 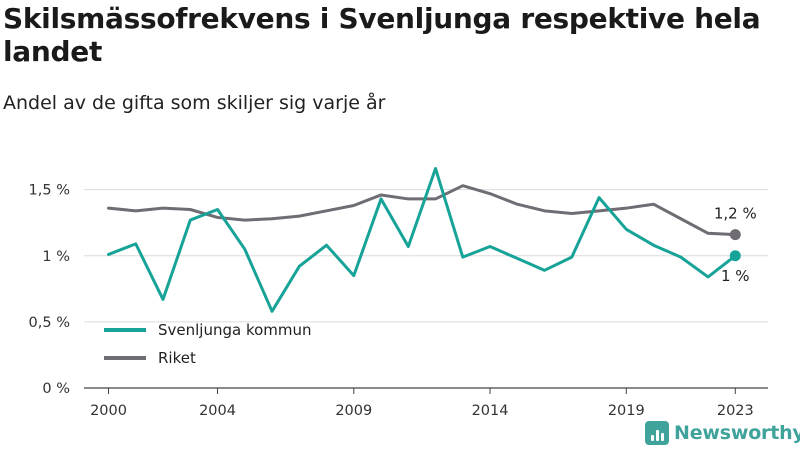 What do you see at coordinates (626, 411) in the screenshot?
I see `x-tick-label: 2019` at bounding box center [626, 411].